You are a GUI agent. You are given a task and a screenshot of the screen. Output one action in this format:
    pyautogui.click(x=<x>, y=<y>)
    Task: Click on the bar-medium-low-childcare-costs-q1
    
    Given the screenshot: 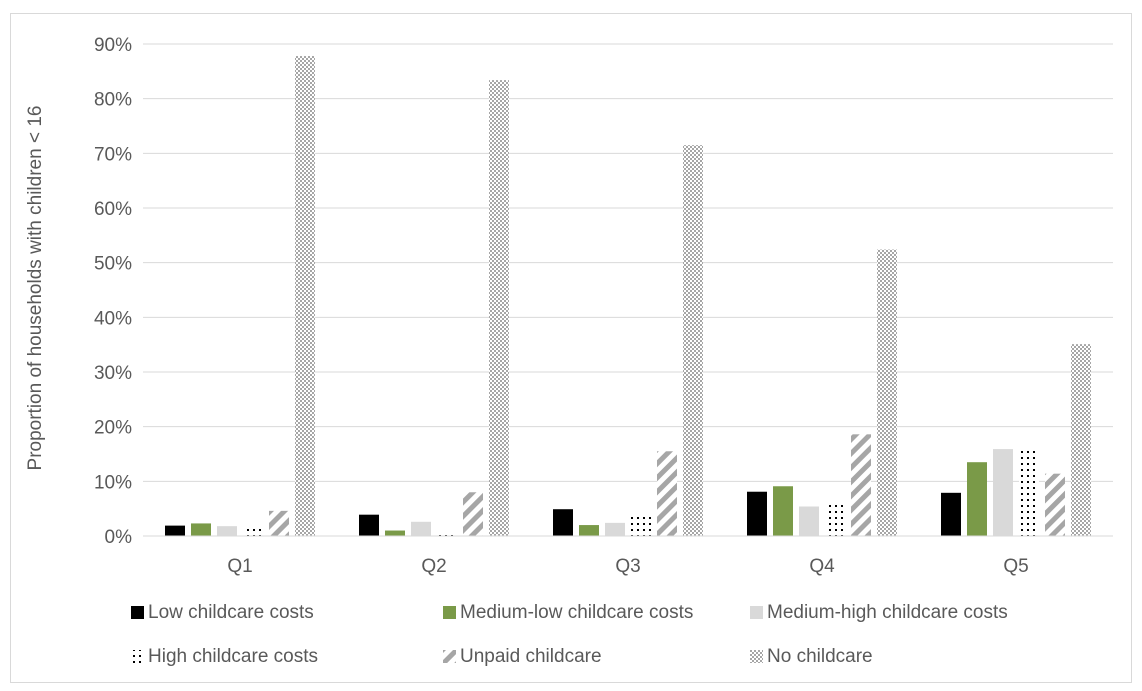 What is the action you would take?
    pyautogui.click(x=201, y=529)
    